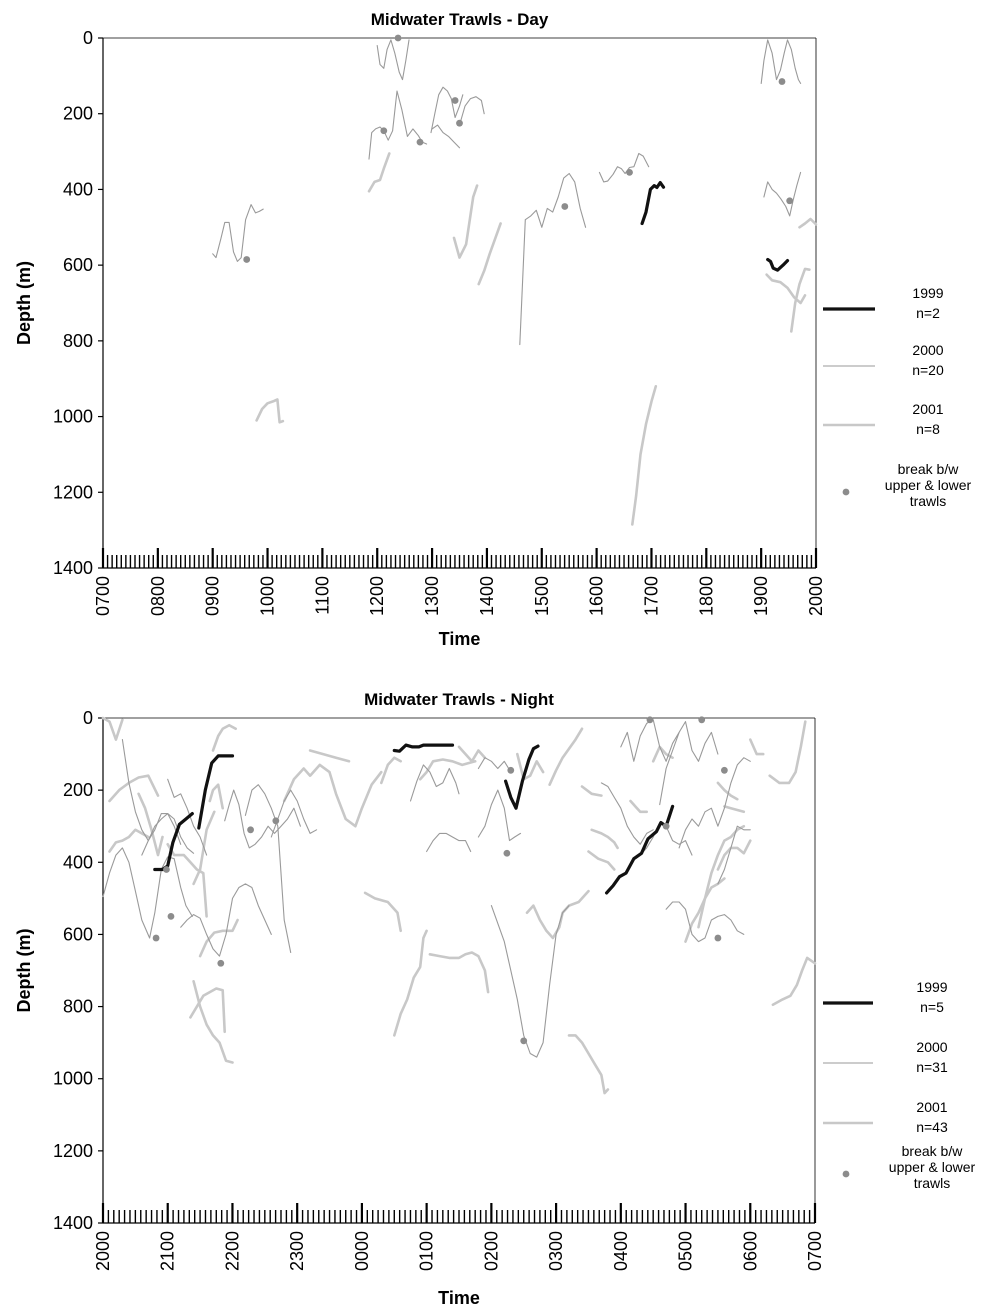 Image resolution: width=985 pixels, height=1313 pixels. Describe the element at coordinates (928, 313) in the screenshot. I see `legend-count-1999: n=2` at that location.